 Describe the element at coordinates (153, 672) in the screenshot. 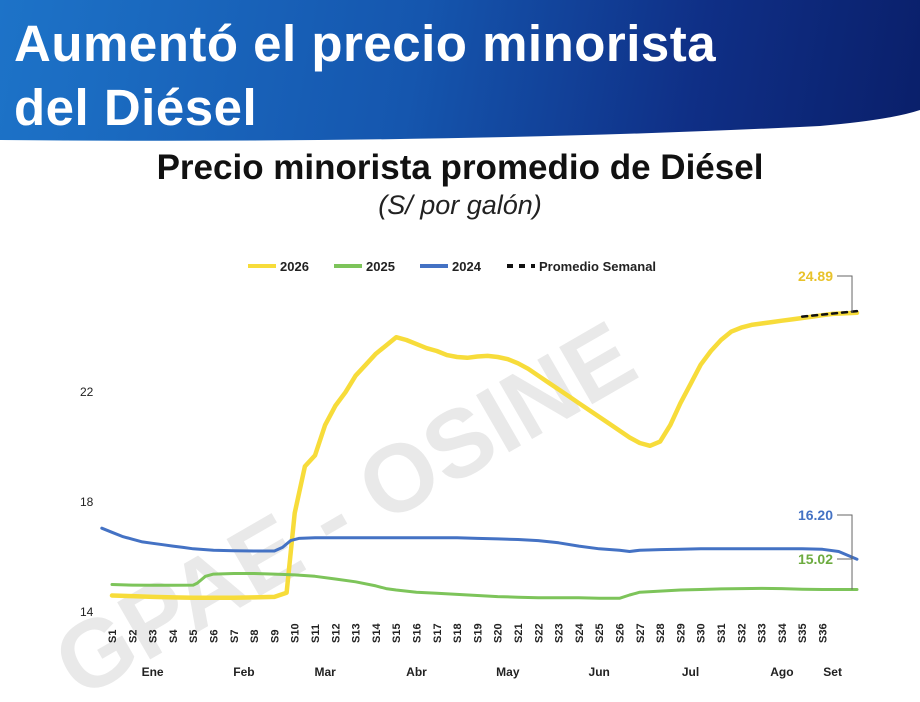

I see `month-label: Ene` at that location.